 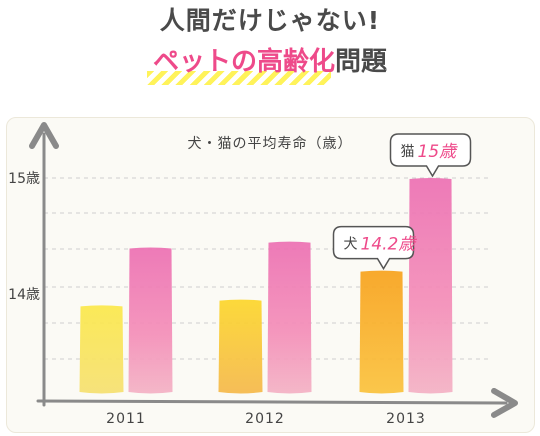 I want to click on headline-line2: ペットの高齢化問題, so click(x=270, y=63).